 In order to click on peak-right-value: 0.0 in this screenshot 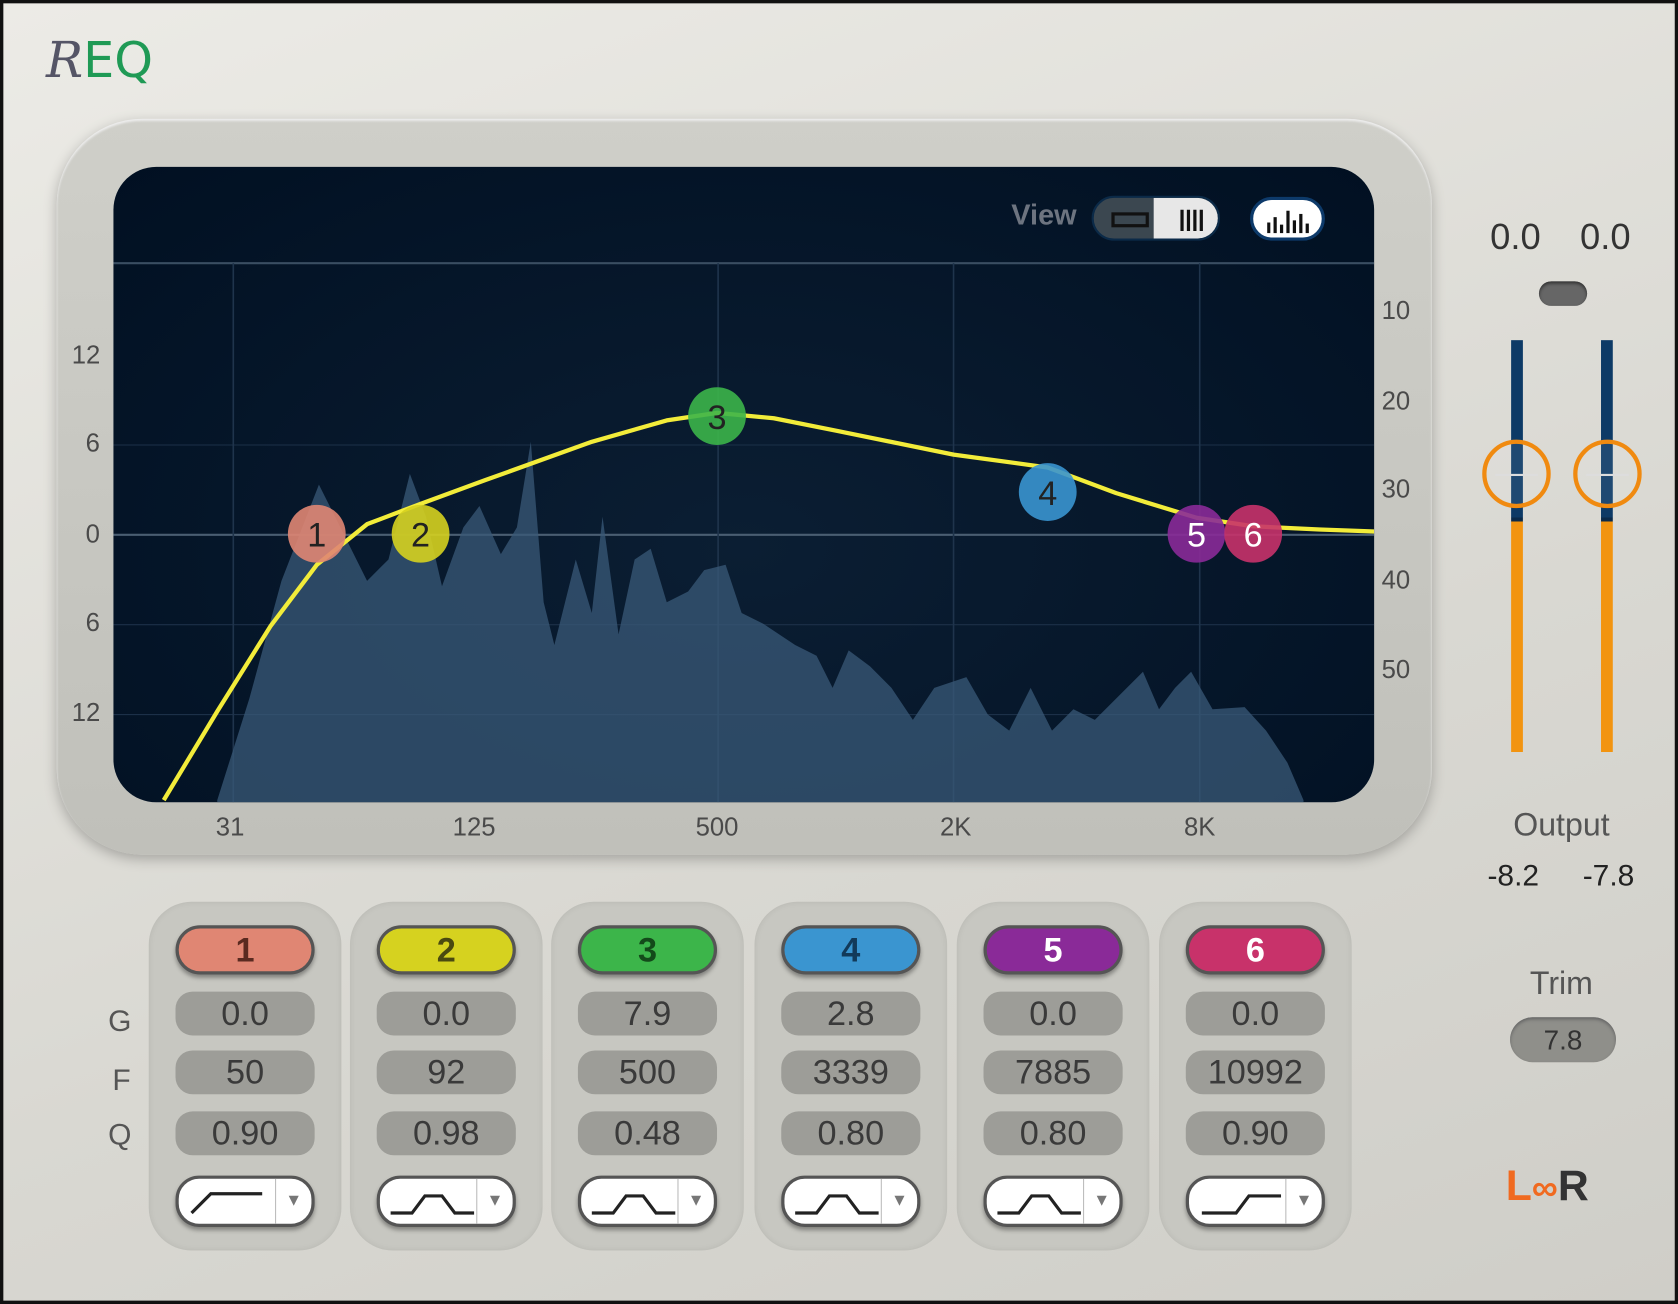, I will do `click(1605, 237)`.